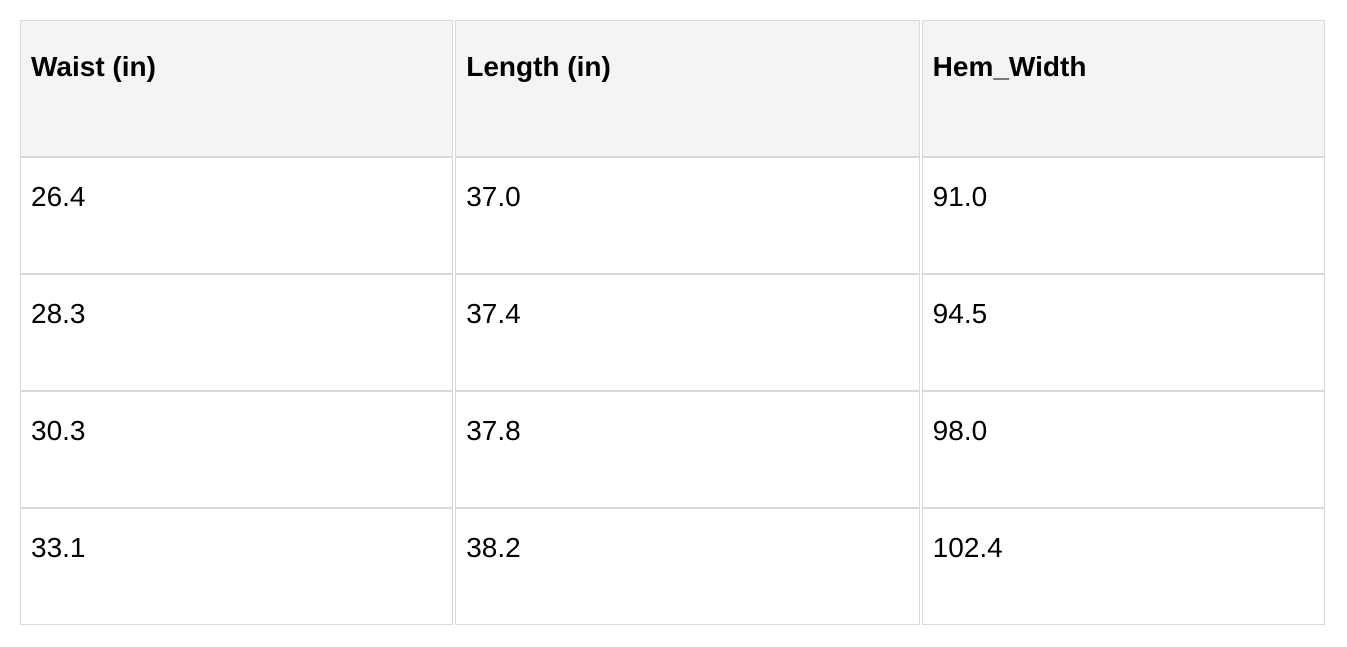 This screenshot has width=1347, height=647. I want to click on table-cell: 26.4, so click(237, 215).